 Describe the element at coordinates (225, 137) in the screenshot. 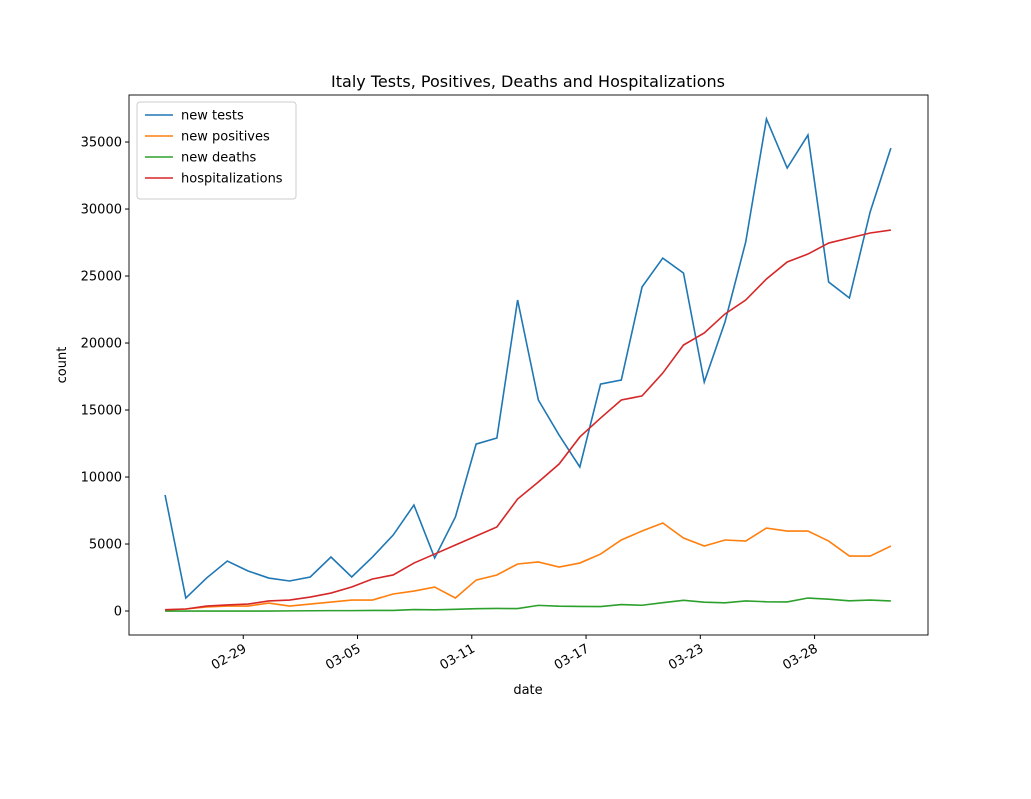

I see `legend-label: new positives` at that location.